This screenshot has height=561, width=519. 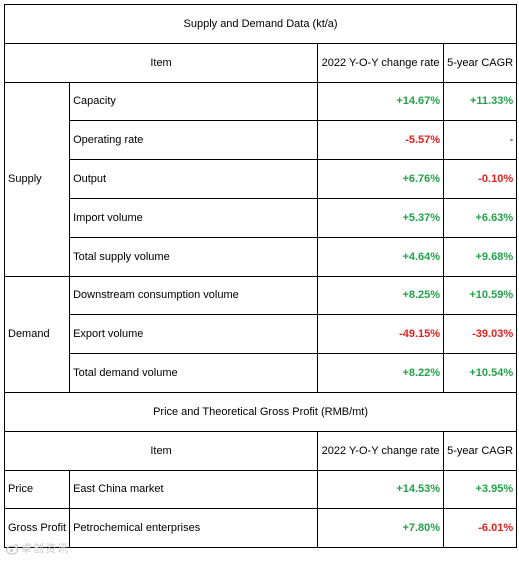 I want to click on row-cagr: +9.68%, so click(x=480, y=256).